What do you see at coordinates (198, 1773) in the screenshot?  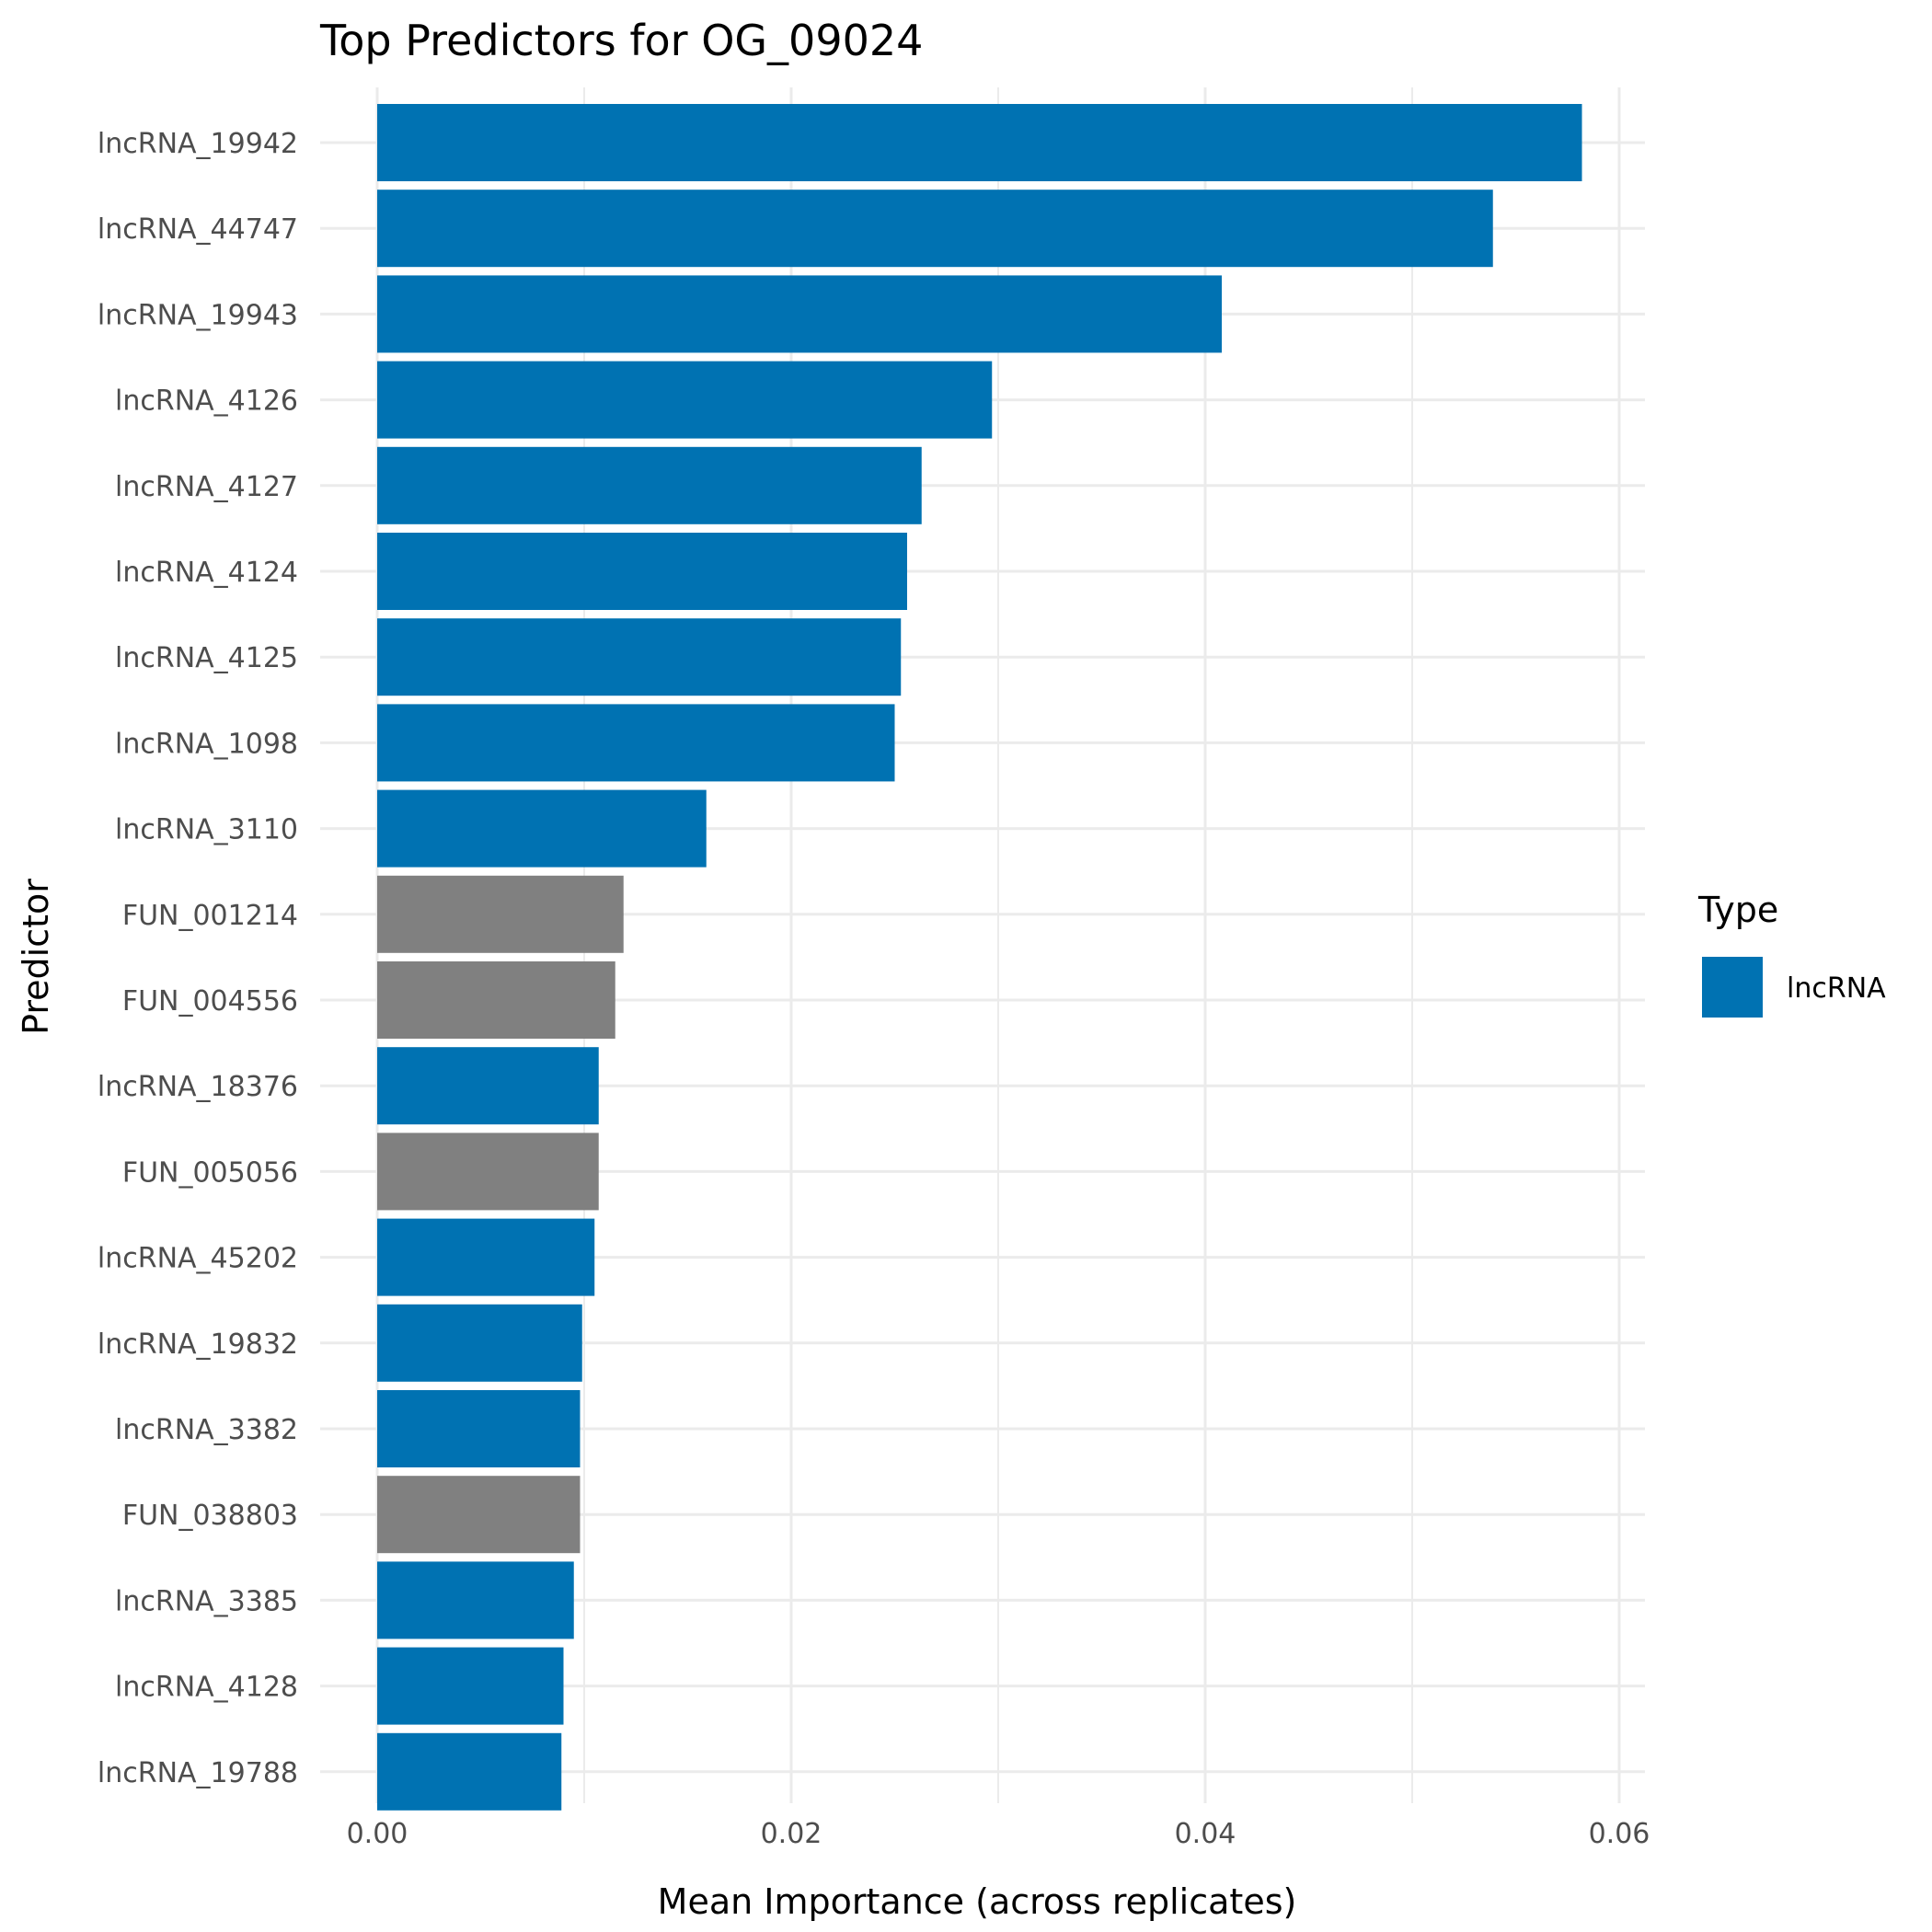 I see `y-tick-label: lncRNA_19788` at bounding box center [198, 1773].